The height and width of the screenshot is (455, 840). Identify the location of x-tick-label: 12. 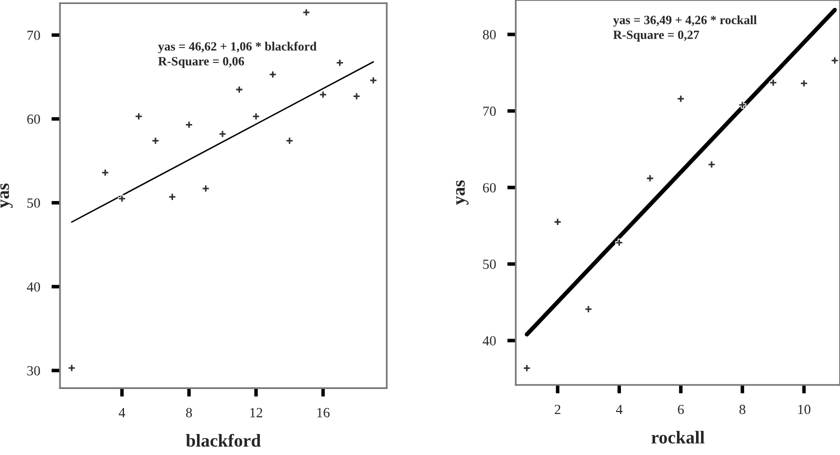
(256, 413).